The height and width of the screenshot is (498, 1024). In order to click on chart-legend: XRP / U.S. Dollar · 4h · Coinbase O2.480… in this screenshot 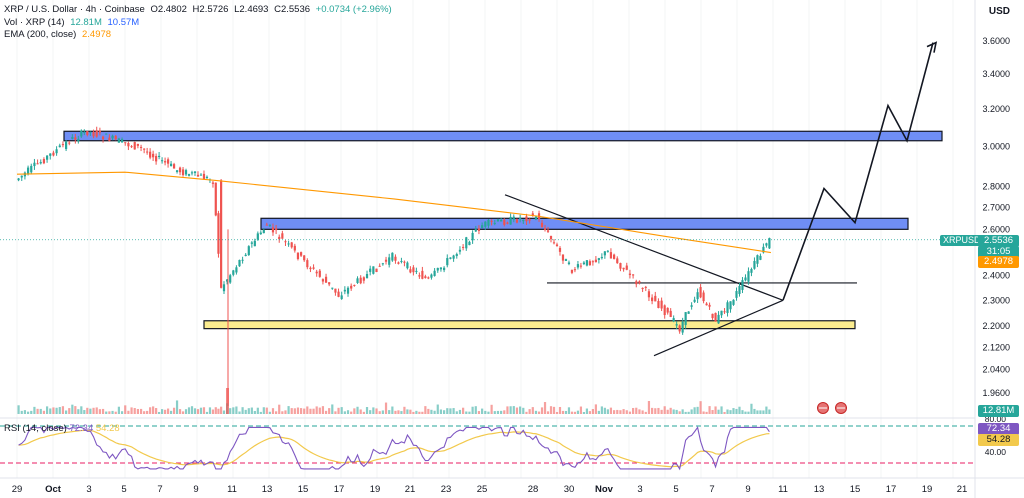, I will do `click(199, 23)`.